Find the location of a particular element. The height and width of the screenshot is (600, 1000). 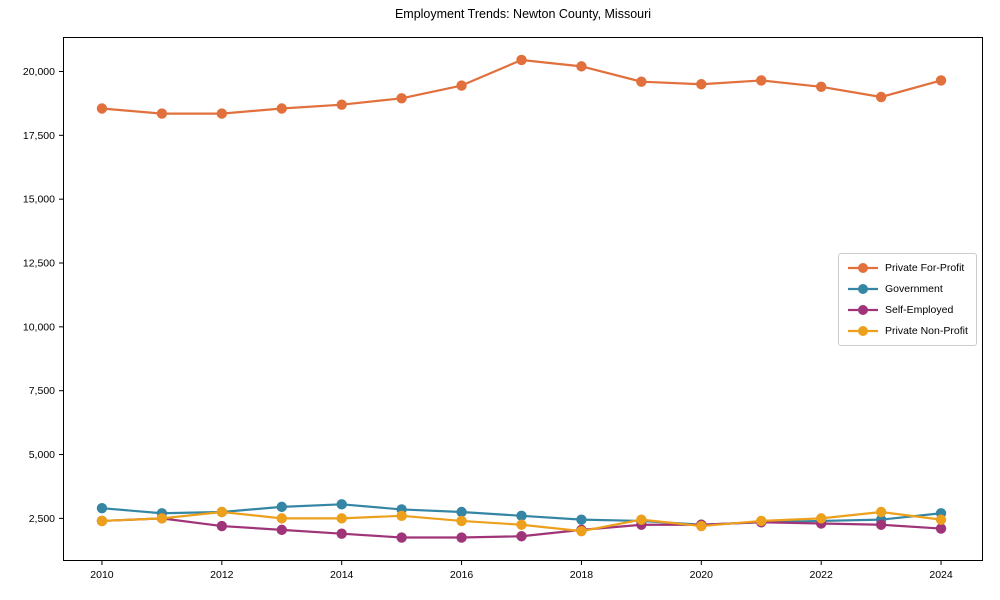

y-tick-label: 10,000 is located at coordinates (39, 327).